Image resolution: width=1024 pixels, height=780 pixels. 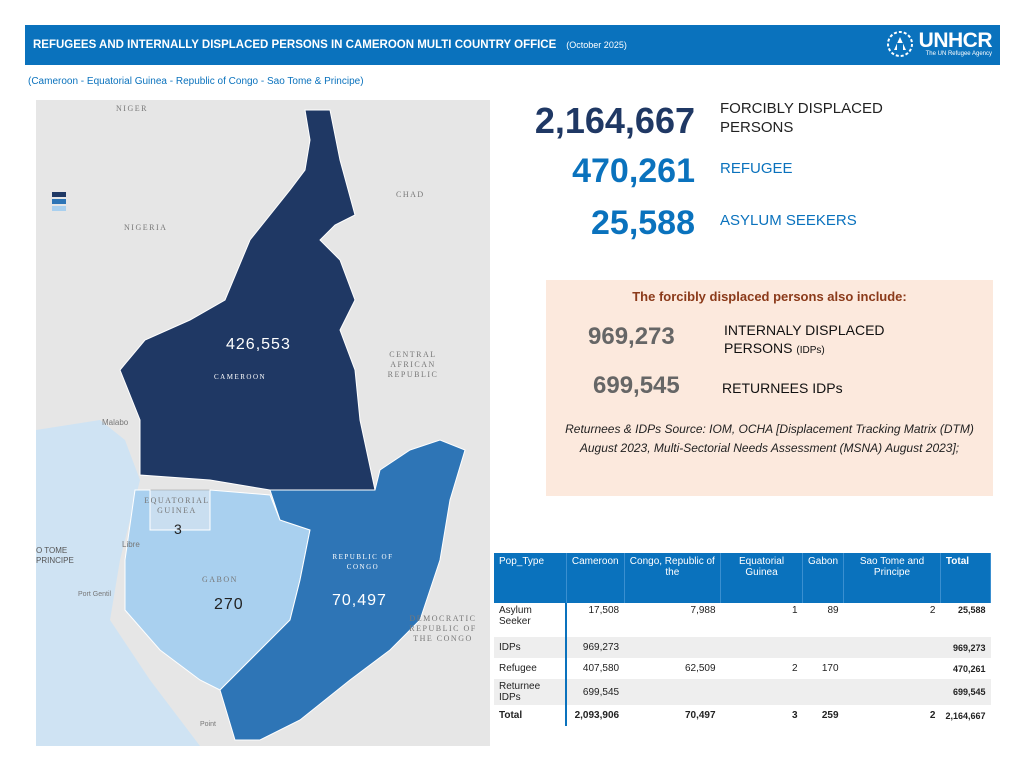 What do you see at coordinates (604, 610) in the screenshot?
I see `table-cell: 17,508` at bounding box center [604, 610].